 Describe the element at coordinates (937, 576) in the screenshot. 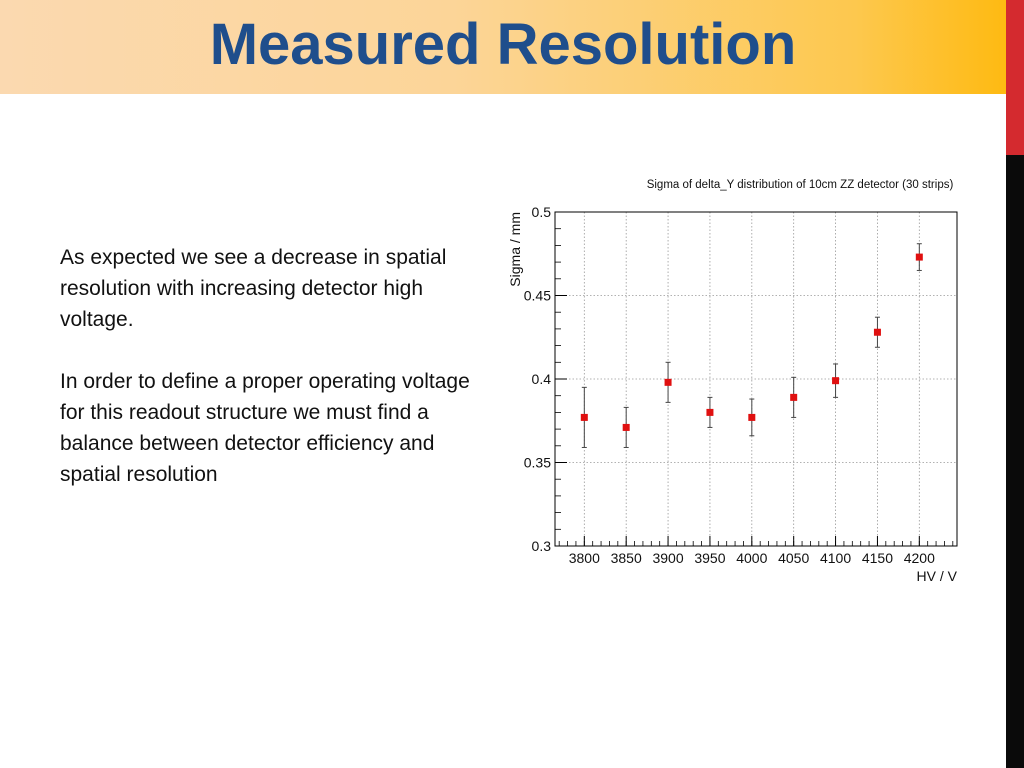

I see `x-axis-label: HV / V` at that location.